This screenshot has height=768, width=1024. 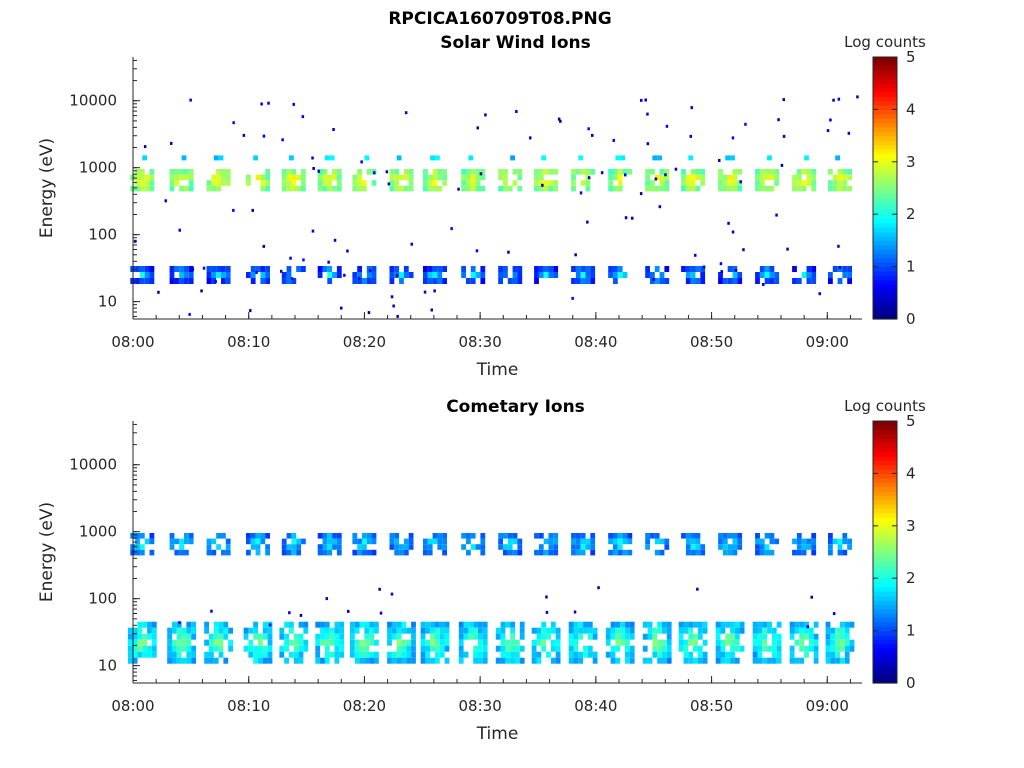 I want to click on colorbar-tick-label: 3, so click(x=911, y=162).